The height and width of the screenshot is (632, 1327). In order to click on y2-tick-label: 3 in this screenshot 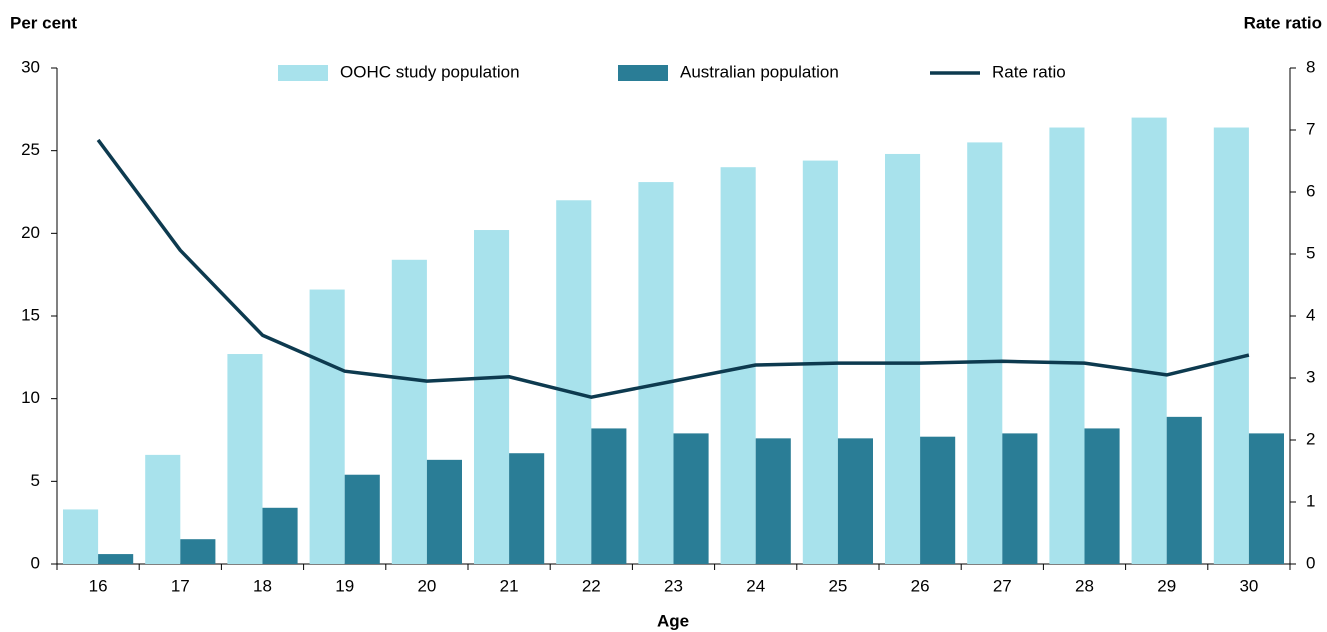, I will do `click(1310, 376)`.